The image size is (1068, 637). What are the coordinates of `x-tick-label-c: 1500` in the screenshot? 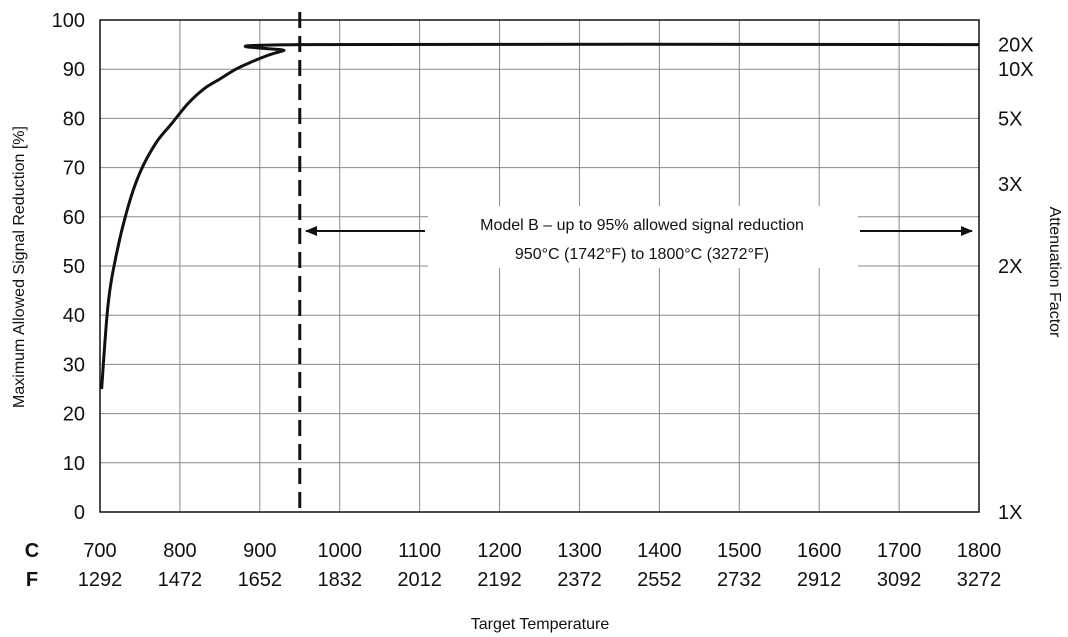 It's located at (739, 551).